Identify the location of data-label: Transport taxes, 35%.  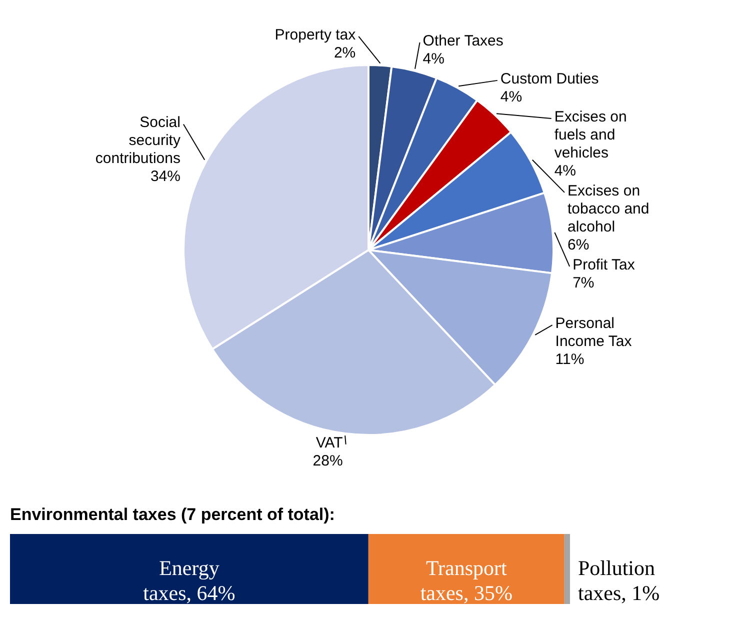
(466, 580).